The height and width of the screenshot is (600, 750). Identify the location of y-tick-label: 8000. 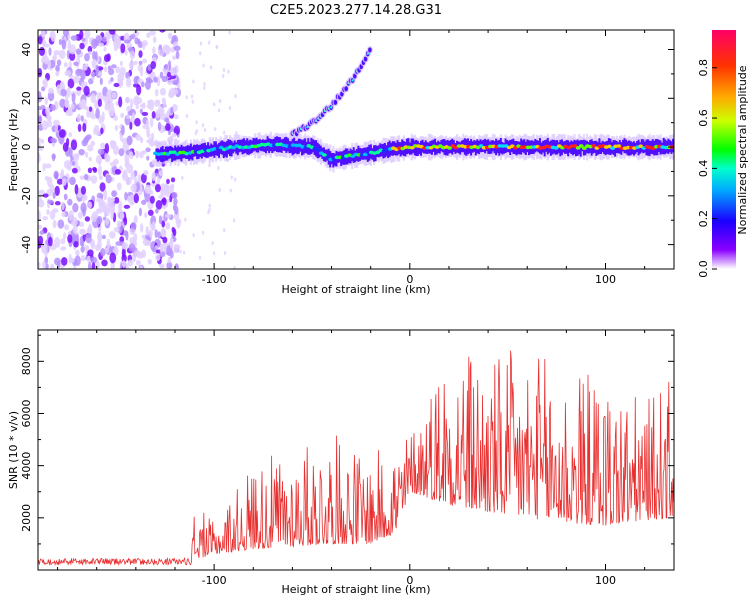
(26, 361).